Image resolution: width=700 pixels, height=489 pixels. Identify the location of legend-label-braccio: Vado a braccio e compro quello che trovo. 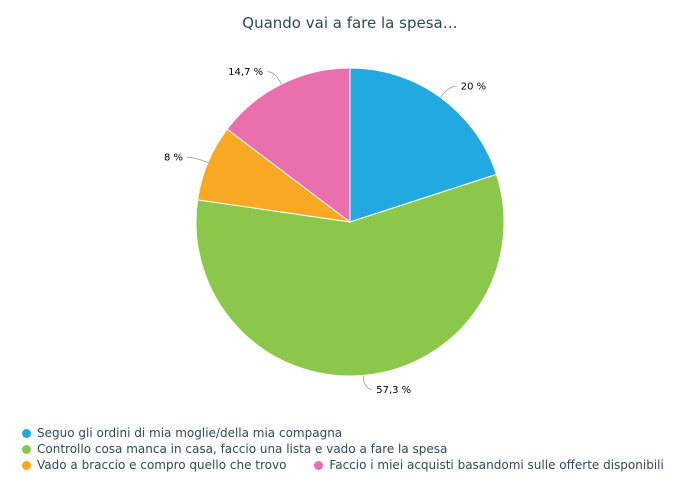
(162, 465).